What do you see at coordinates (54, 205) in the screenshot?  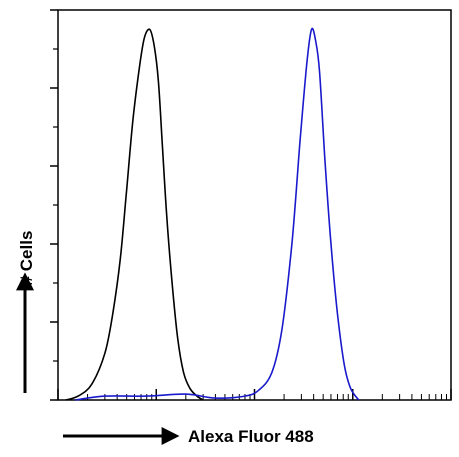 I see `y-axis-ticks` at bounding box center [54, 205].